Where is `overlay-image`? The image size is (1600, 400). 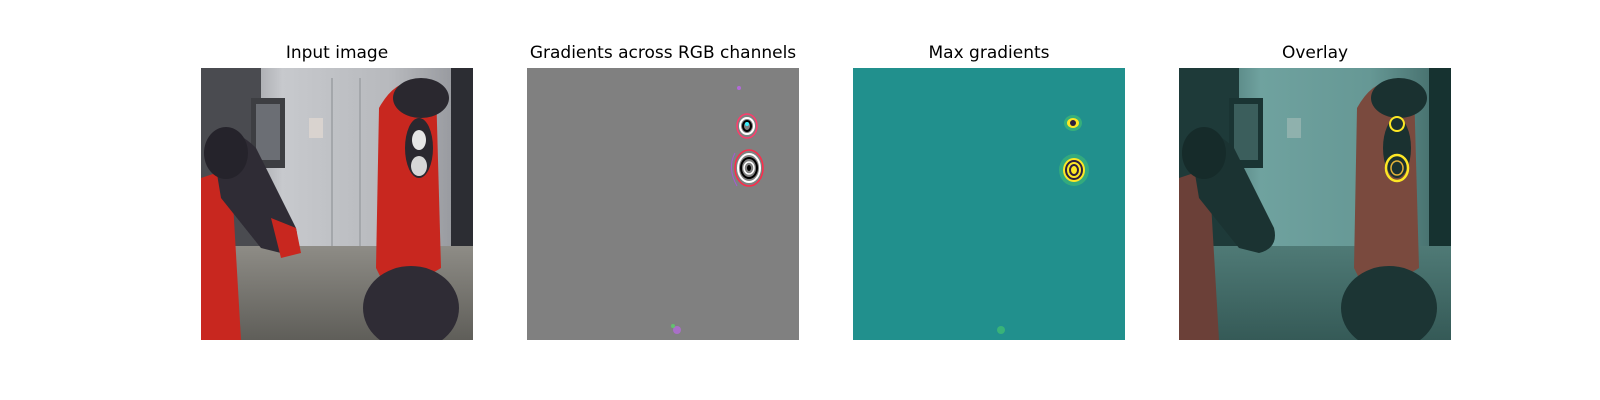 overlay-image is located at coordinates (1315, 204).